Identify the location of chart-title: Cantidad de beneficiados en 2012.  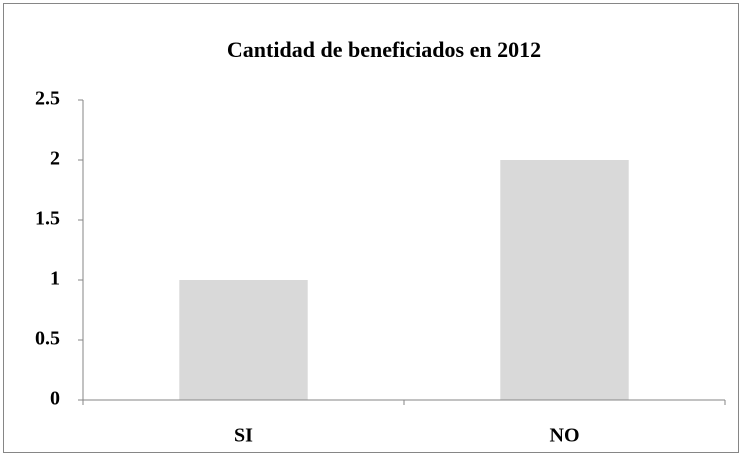
(384, 49).